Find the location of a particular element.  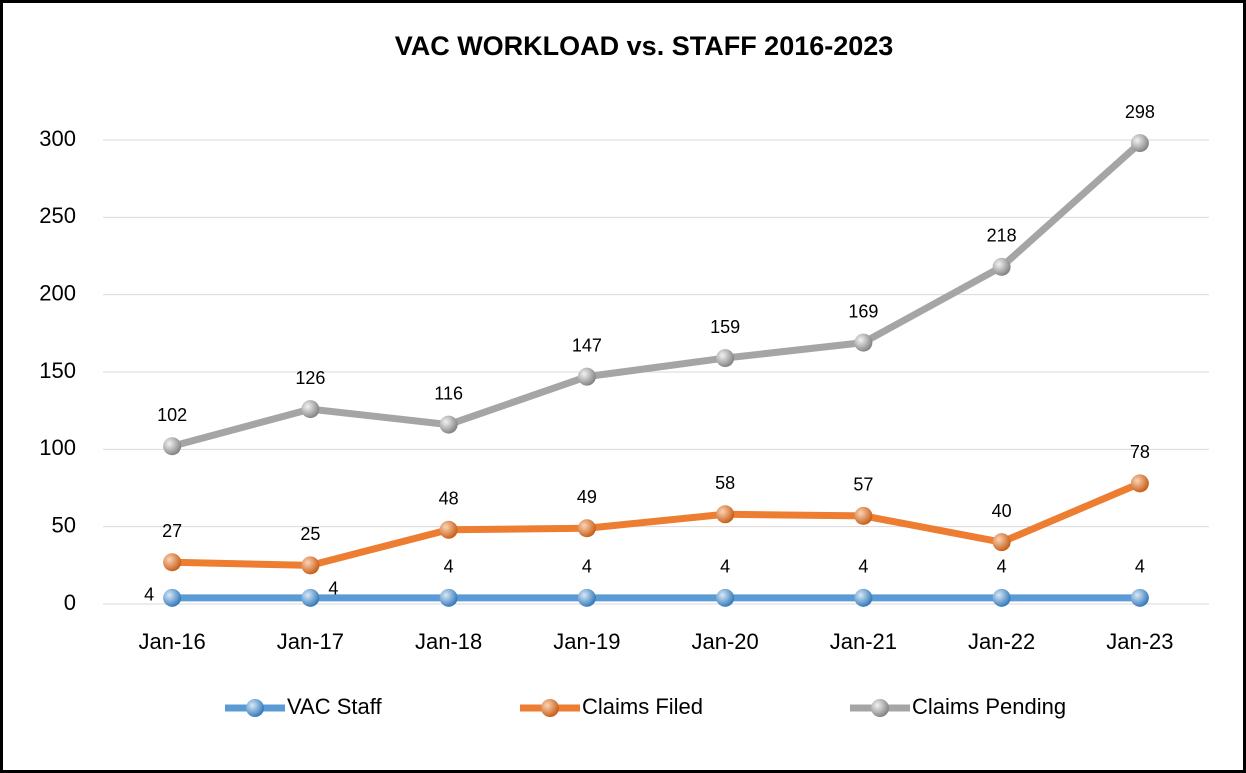

x-tick-label: Jan-23 is located at coordinates (1139, 641).